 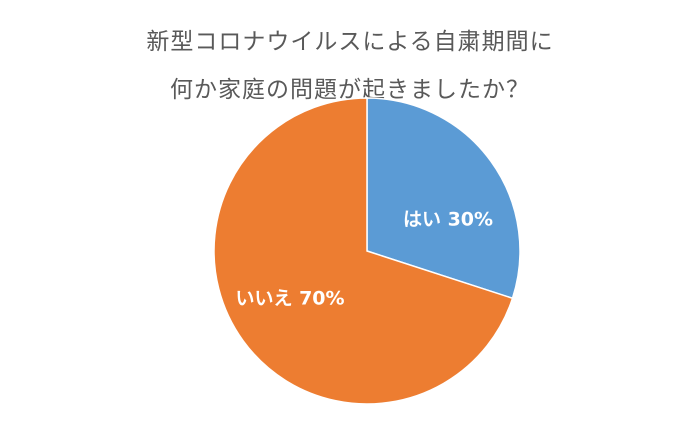 What do you see at coordinates (350, 42) in the screenshot?
I see `chart-title-line-1: 新型コロナウイルスによる自粛期間に` at bounding box center [350, 42].